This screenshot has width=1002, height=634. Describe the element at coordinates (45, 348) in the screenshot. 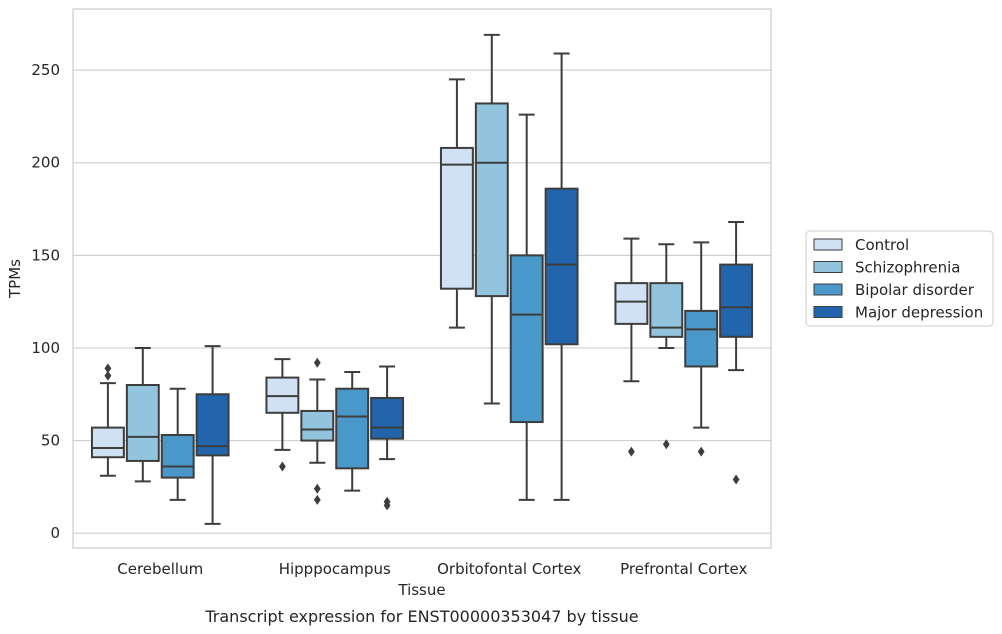

I see `y-tick-label: 100` at that location.